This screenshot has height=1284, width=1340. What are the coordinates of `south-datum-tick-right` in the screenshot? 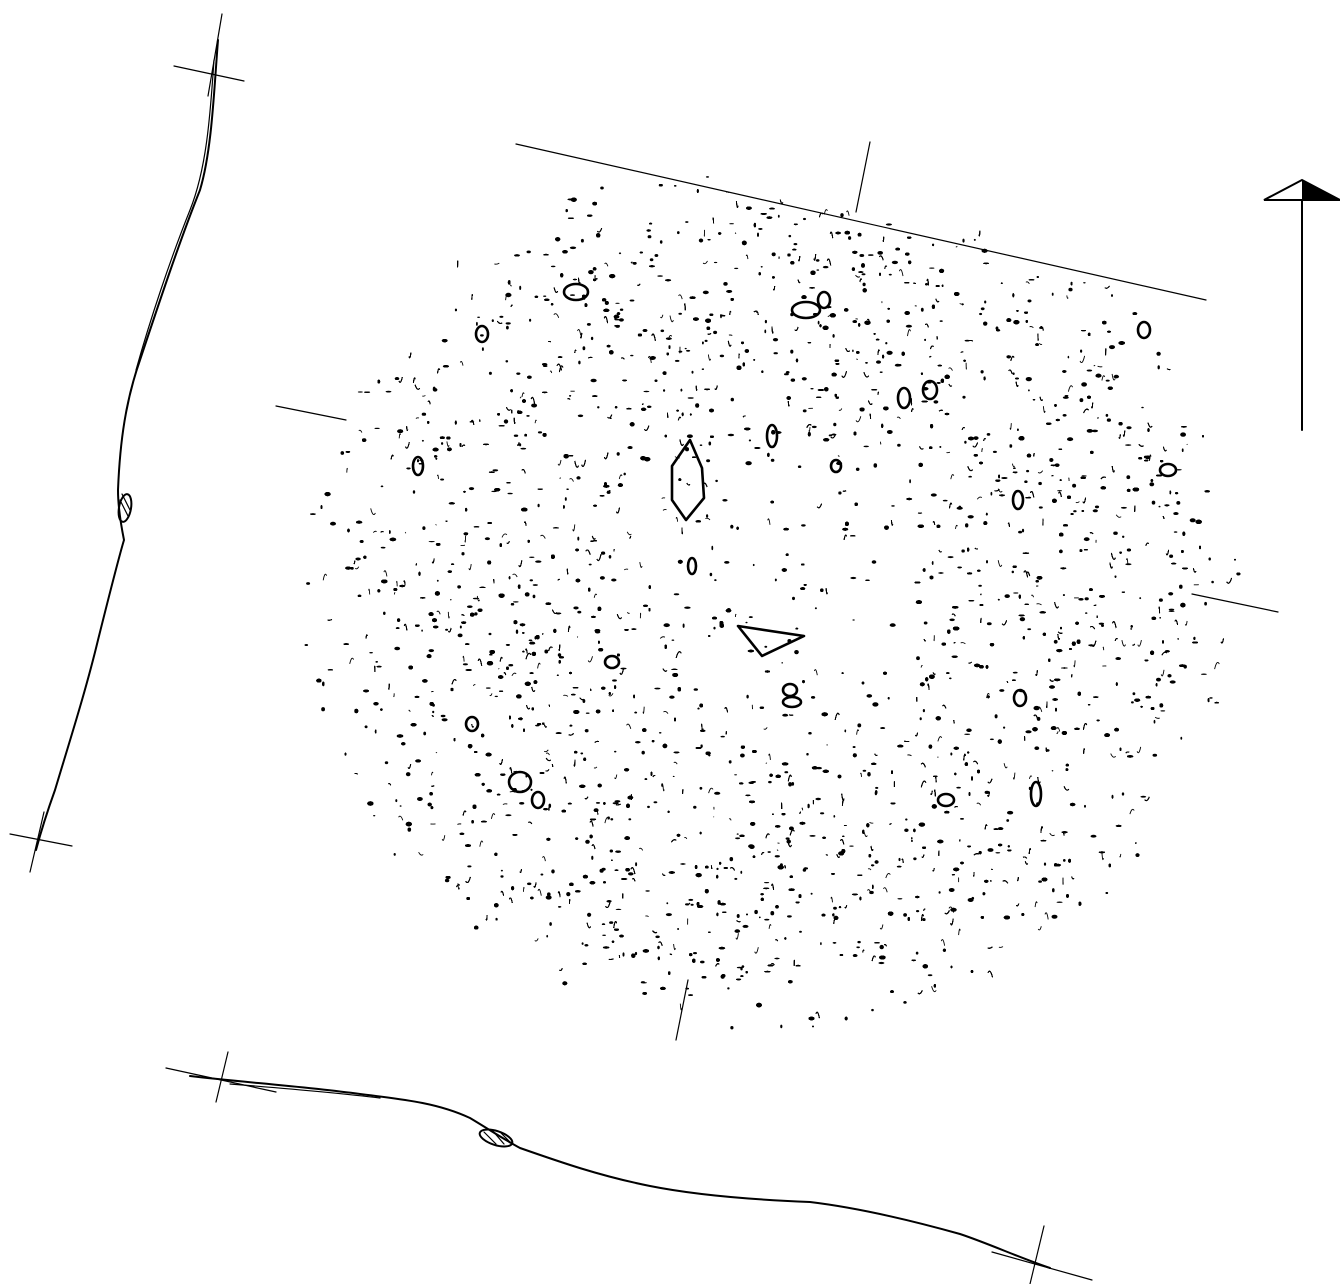 It's located at (1042, 1266).